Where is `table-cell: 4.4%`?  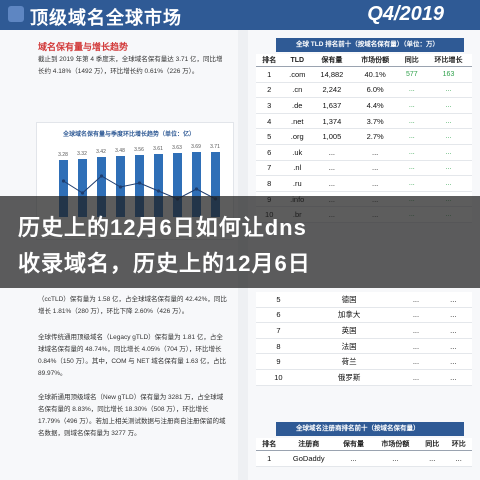 table-cell: 4.4% is located at coordinates (375, 105).